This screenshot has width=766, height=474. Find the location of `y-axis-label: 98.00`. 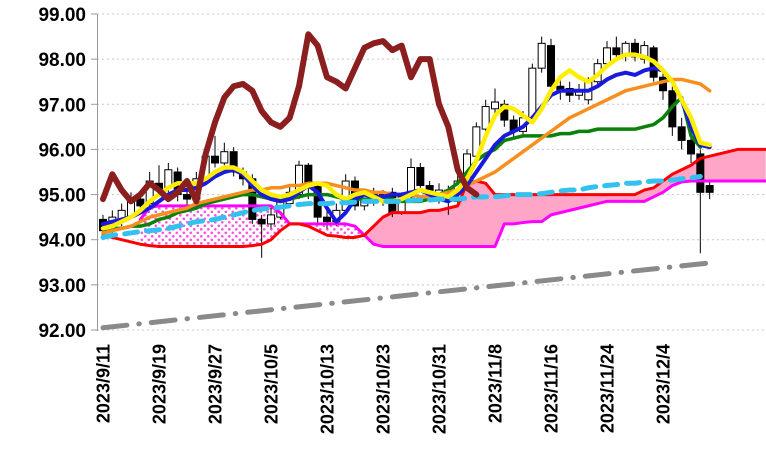

y-axis-label: 98.00 is located at coordinates (62, 60).